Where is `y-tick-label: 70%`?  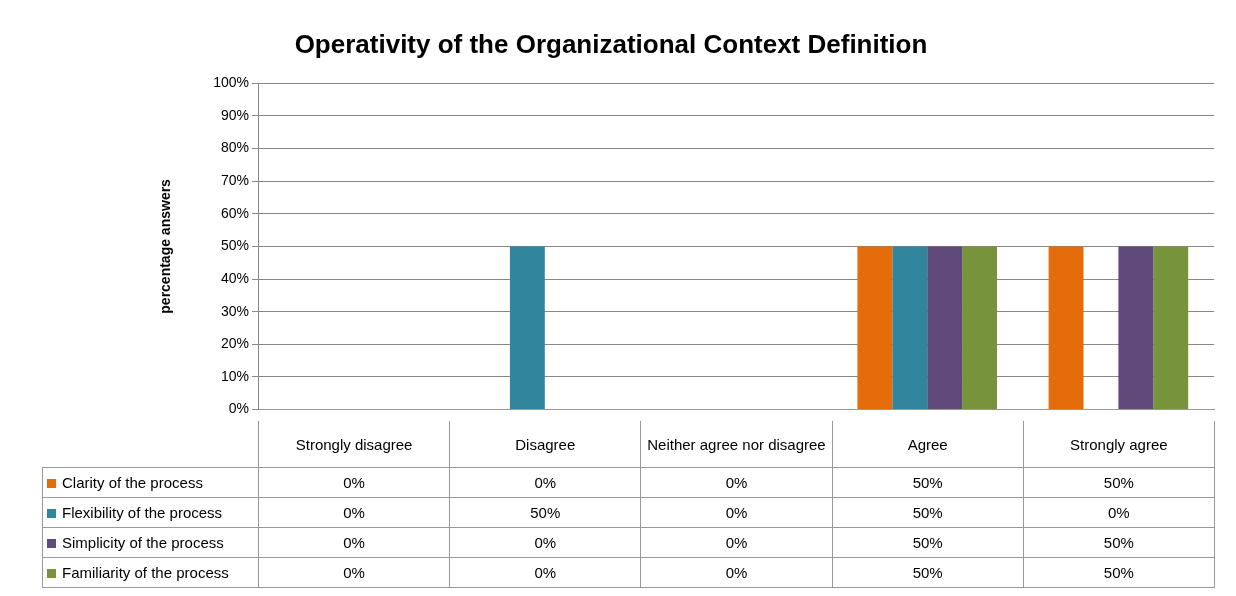
y-tick-label: 70% is located at coordinates (234, 179).